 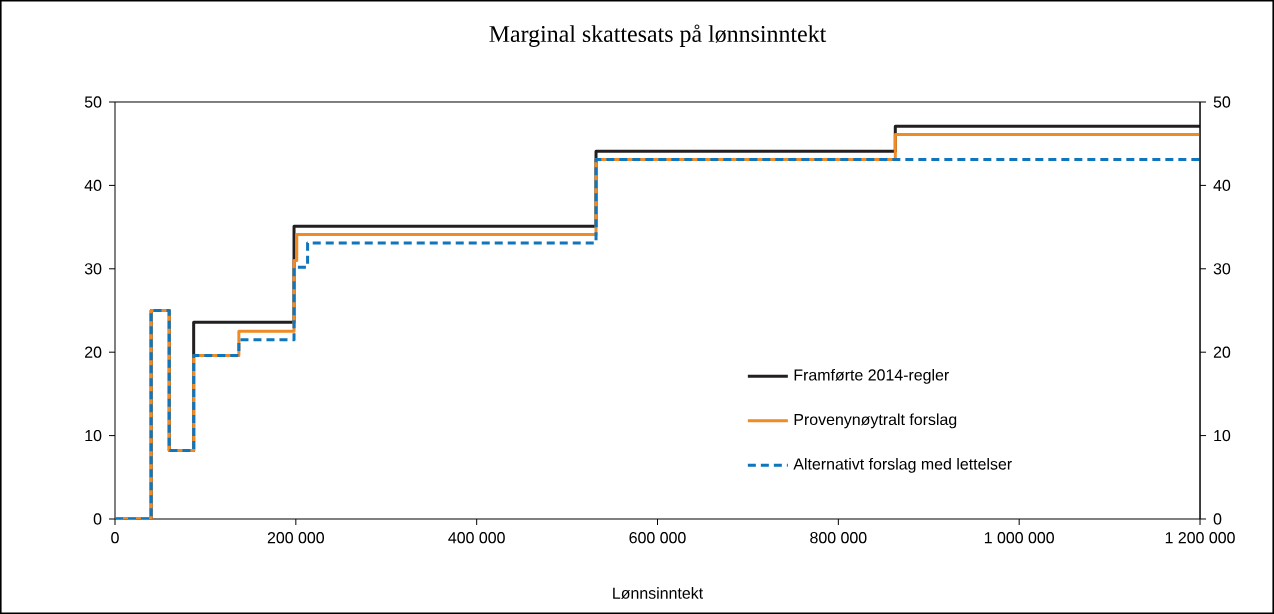 I want to click on legend-label: Provenynøytralt forslag, so click(x=875, y=421).